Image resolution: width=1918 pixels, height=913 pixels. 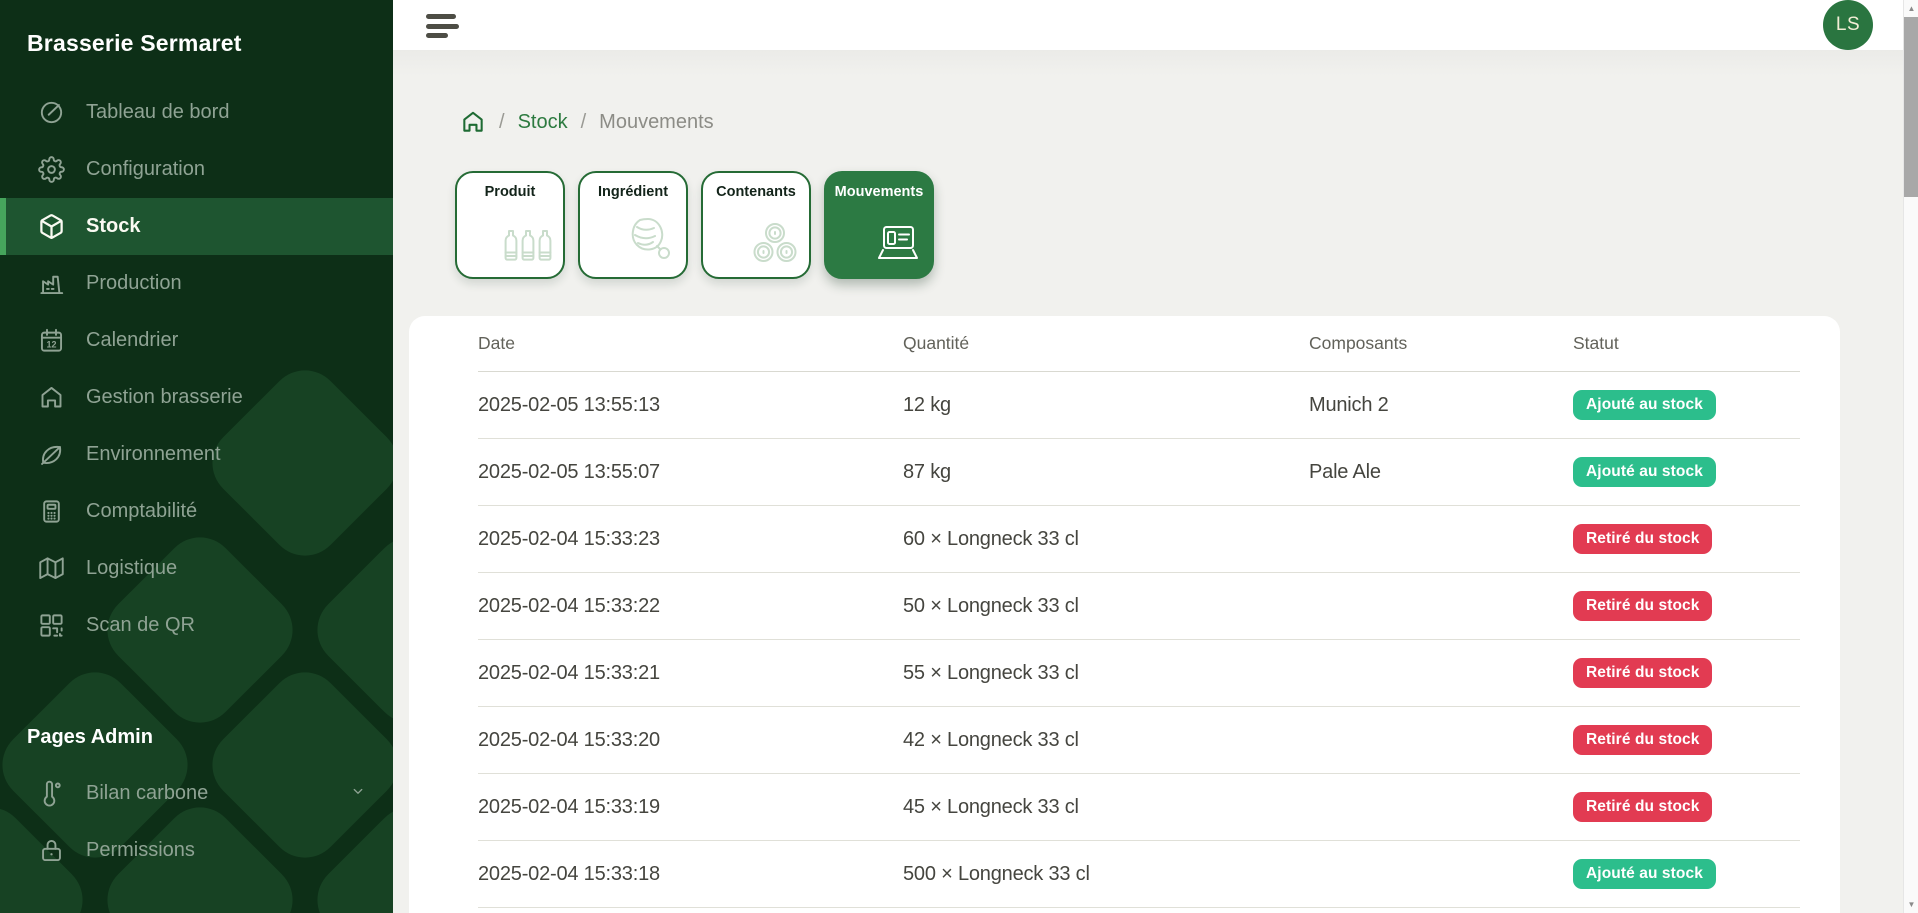 I want to click on cell-quantity: 500 × Longneck 33 cl, so click(x=996, y=873).